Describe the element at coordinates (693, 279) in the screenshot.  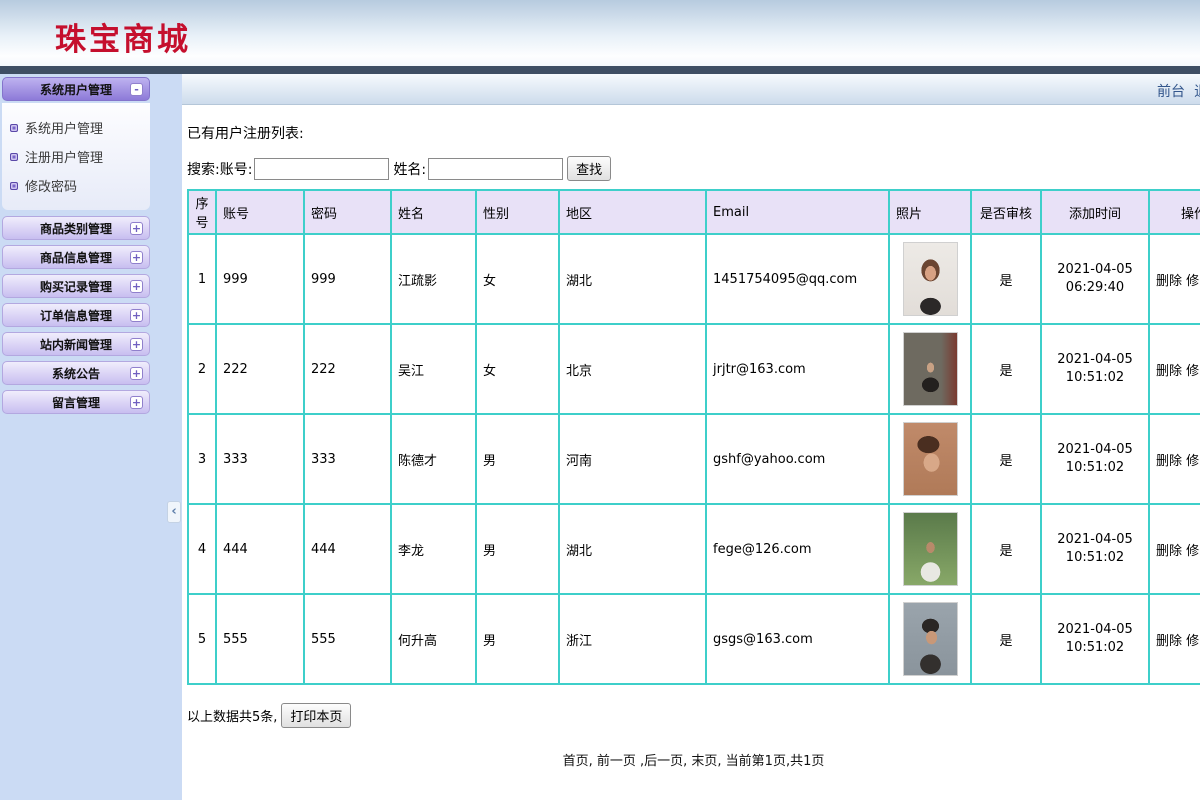
I see `table-row: 1 999 999 江疏影 女 湖北 1451754095@qq.com` at that location.